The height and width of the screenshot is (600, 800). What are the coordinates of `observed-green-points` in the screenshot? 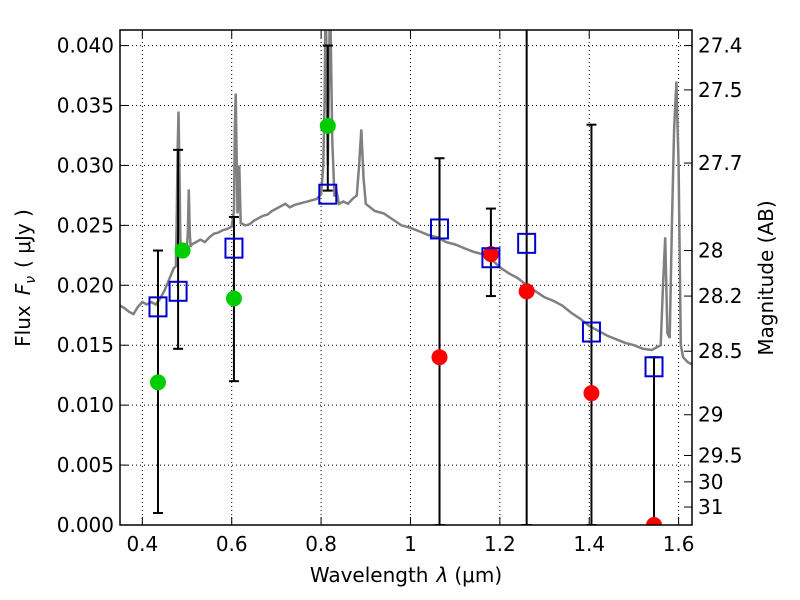 It's located at (242, 254).